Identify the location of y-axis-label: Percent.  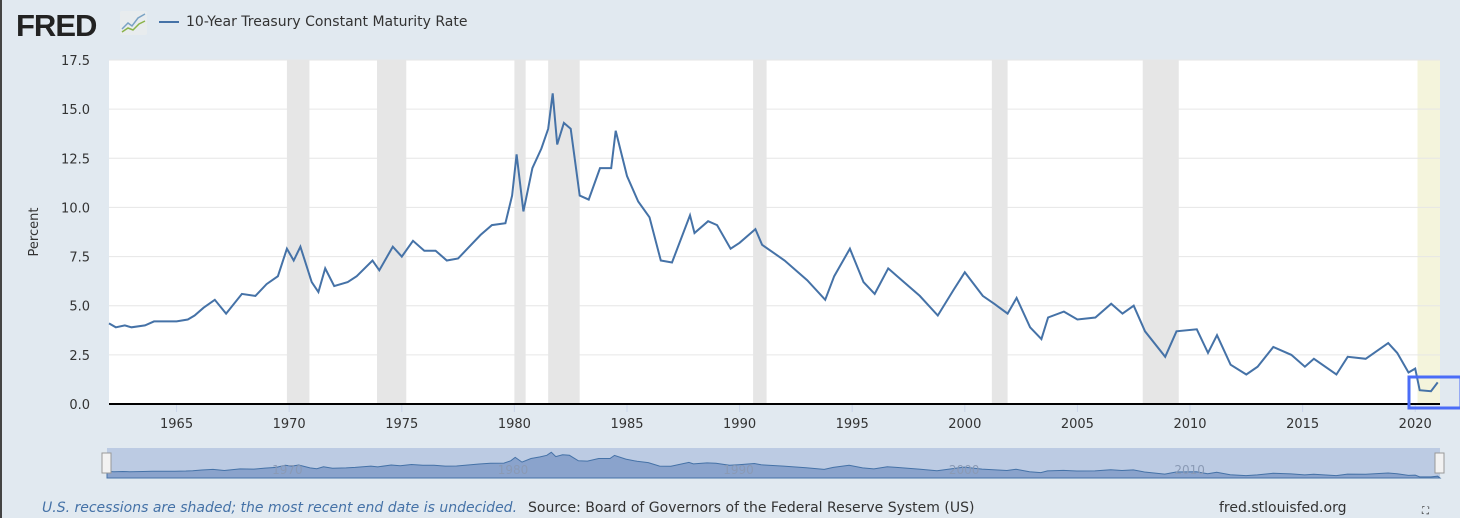
(34, 232).